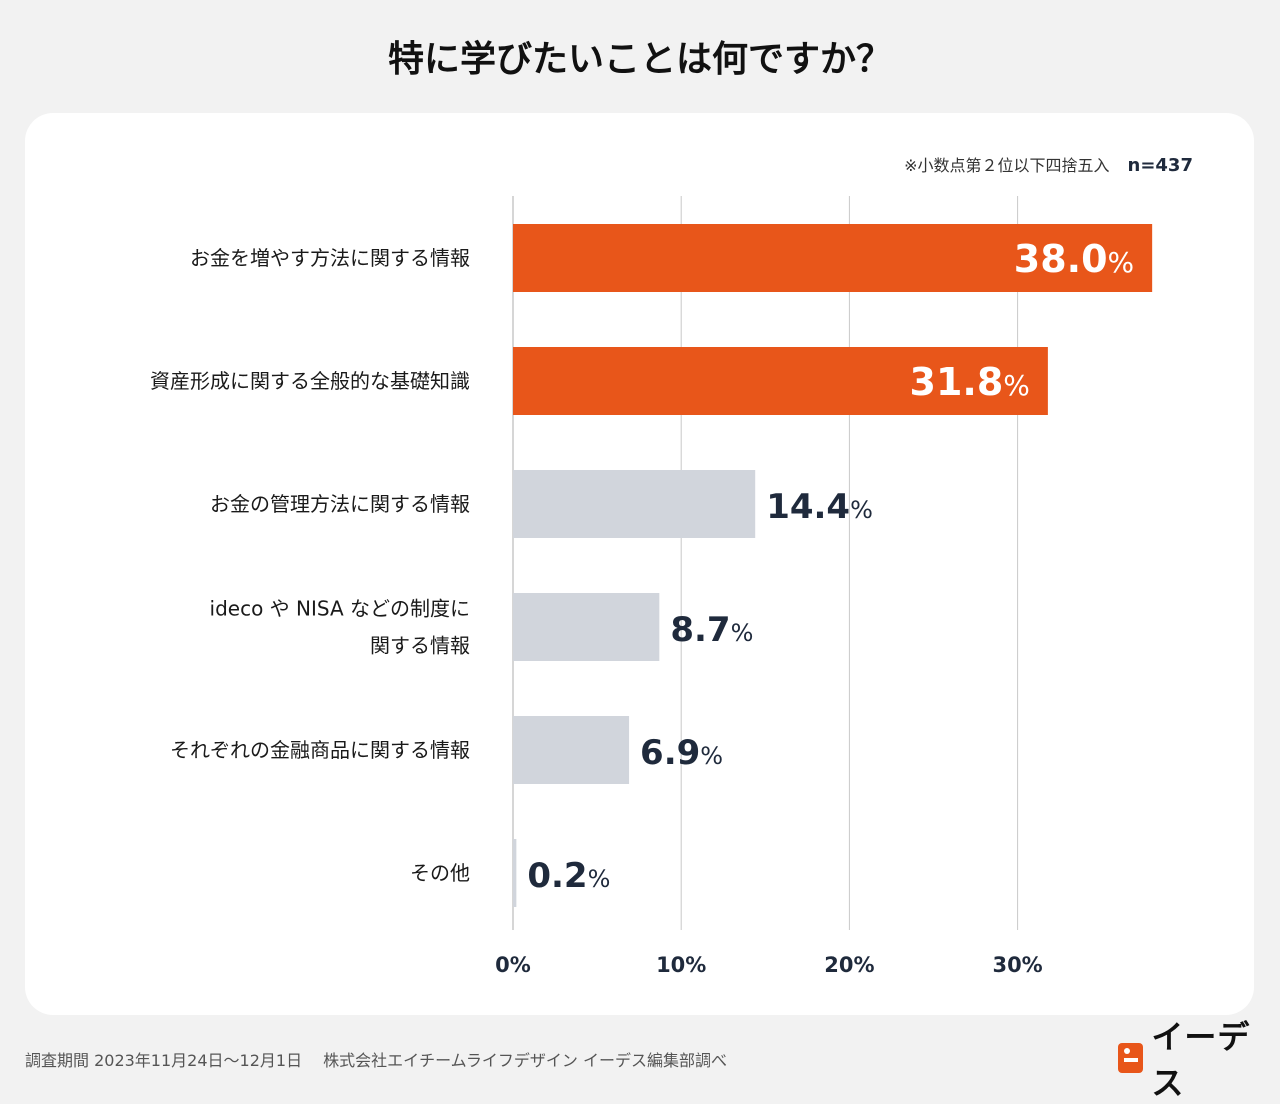 The width and height of the screenshot is (1280, 1104). Describe the element at coordinates (340, 609) in the screenshot. I see `category-label: ideco や NISA などの制度に` at that location.